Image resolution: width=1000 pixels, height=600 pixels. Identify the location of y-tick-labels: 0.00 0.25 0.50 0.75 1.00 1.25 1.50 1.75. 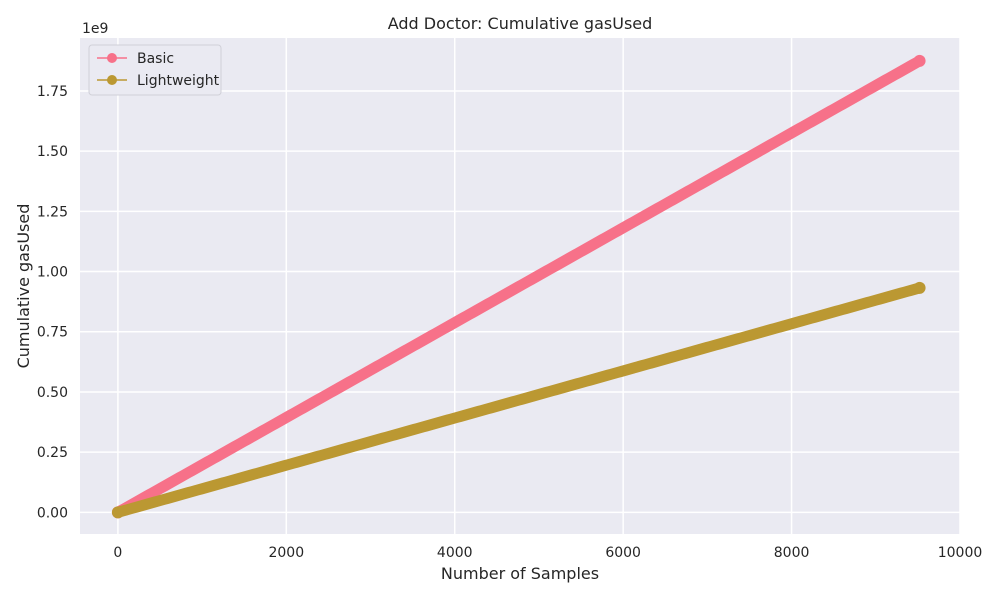
(52, 302).